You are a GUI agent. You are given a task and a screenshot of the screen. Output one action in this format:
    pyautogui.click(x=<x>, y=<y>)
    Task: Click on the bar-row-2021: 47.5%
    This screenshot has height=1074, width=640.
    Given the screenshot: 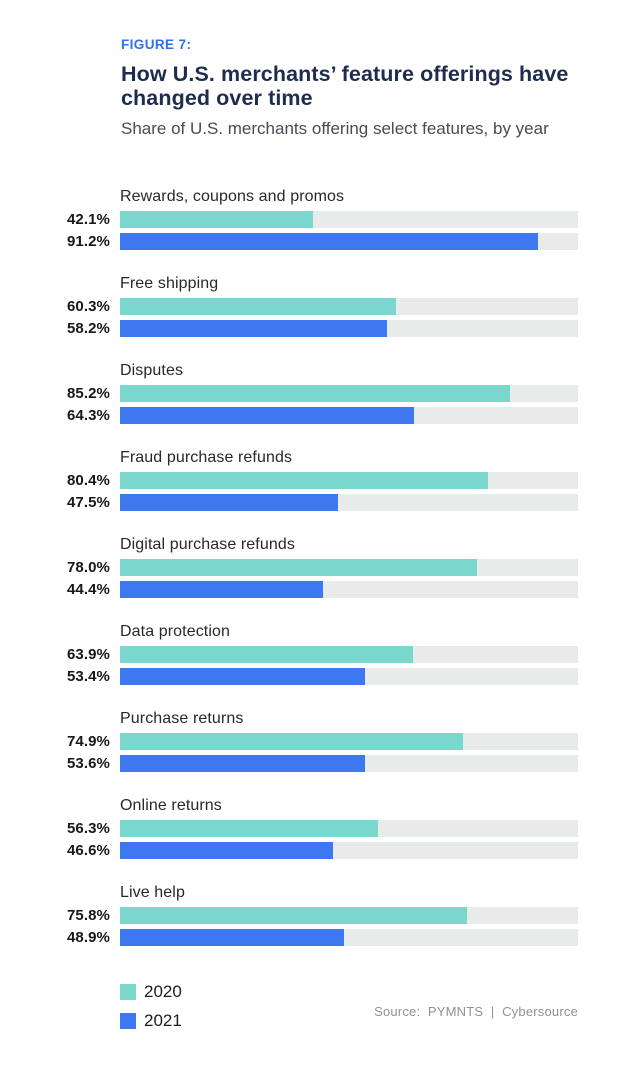 What is the action you would take?
    pyautogui.click(x=289, y=502)
    